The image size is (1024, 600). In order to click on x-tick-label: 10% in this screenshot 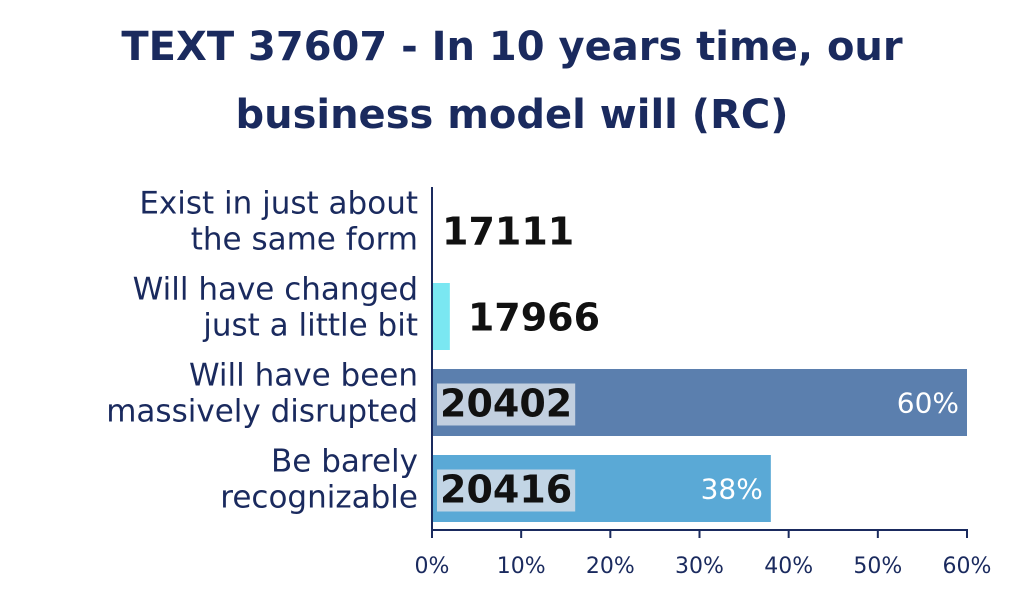, I will do `click(521, 566)`.